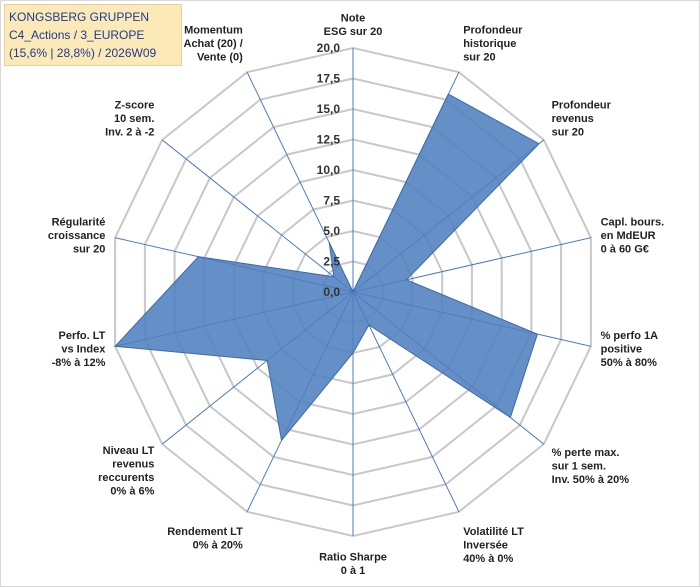  I want to click on axis-label-10: Perfo. LT vs Index -8% à 12%, so click(79, 349).